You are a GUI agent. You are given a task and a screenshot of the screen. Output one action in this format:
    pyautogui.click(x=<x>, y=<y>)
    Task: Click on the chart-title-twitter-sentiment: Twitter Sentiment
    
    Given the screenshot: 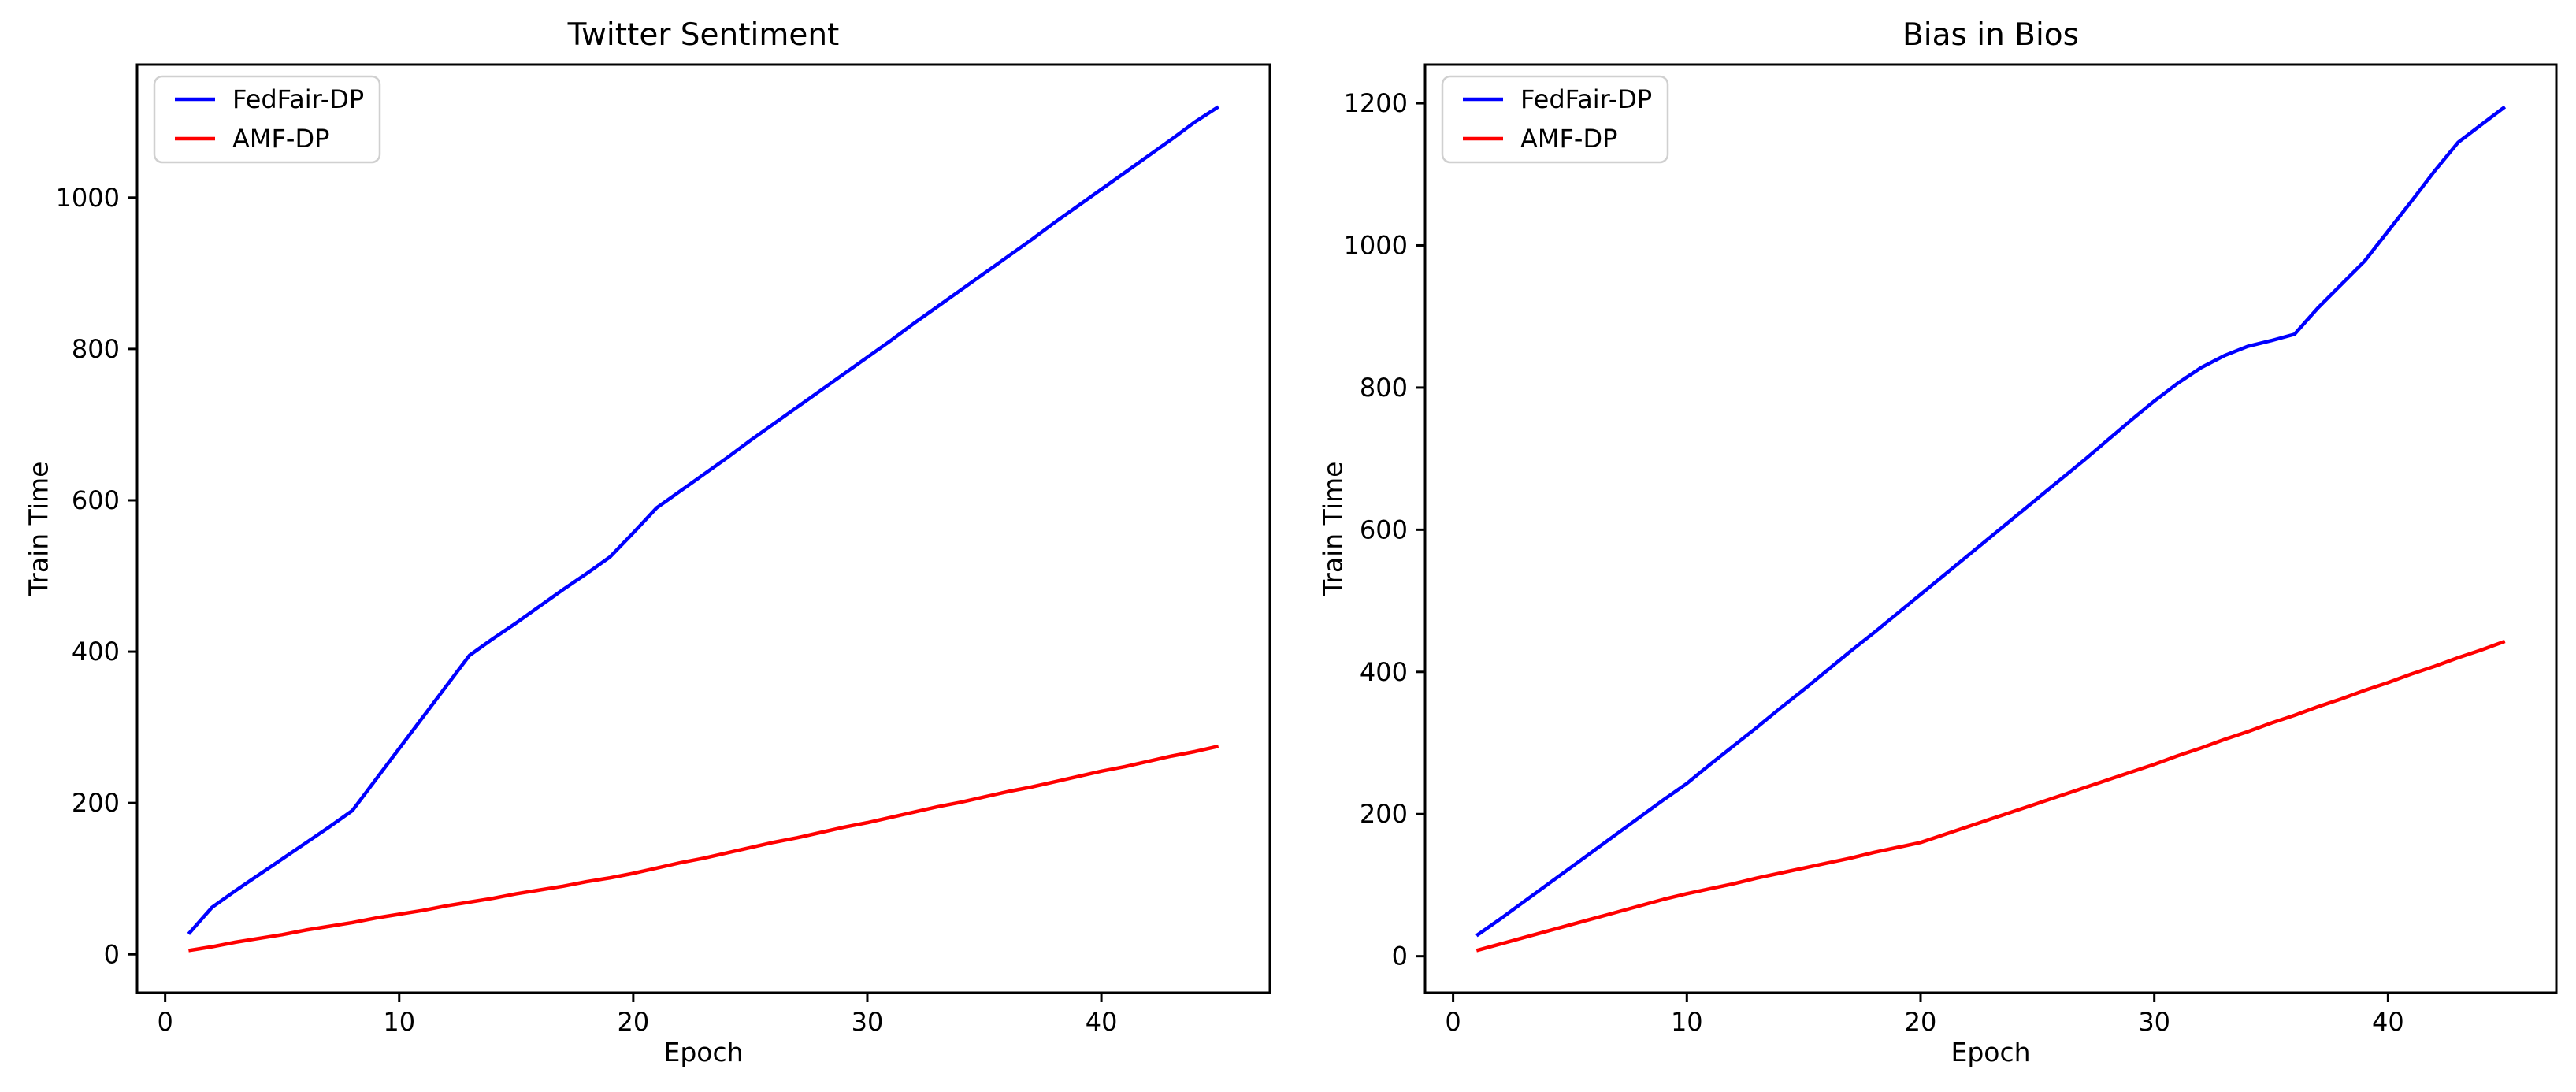 What is the action you would take?
    pyautogui.click(x=703, y=35)
    